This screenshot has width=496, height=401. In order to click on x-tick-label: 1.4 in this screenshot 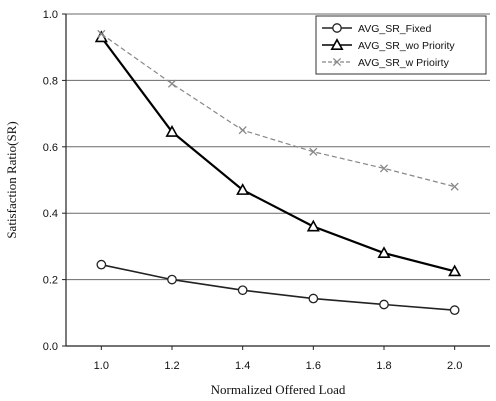, I will do `click(242, 366)`.